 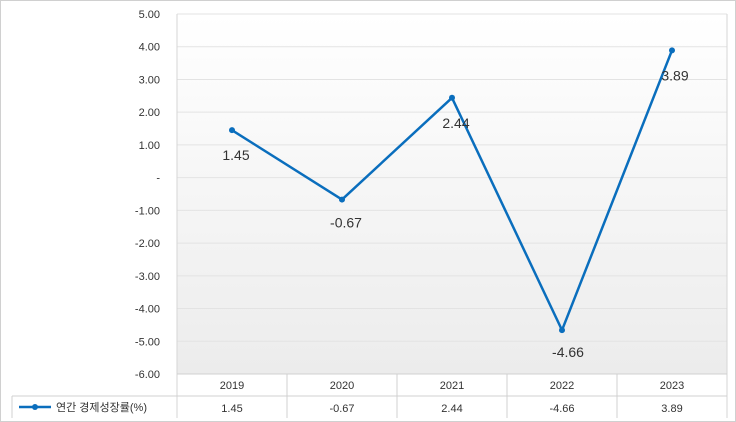 I want to click on x-tick-label: 2021, so click(x=452, y=386).